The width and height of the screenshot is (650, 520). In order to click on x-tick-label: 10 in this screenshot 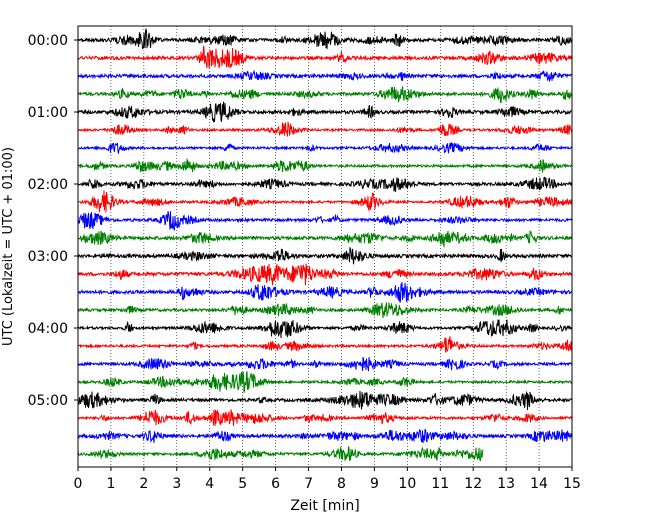, I will do `click(407, 484)`.